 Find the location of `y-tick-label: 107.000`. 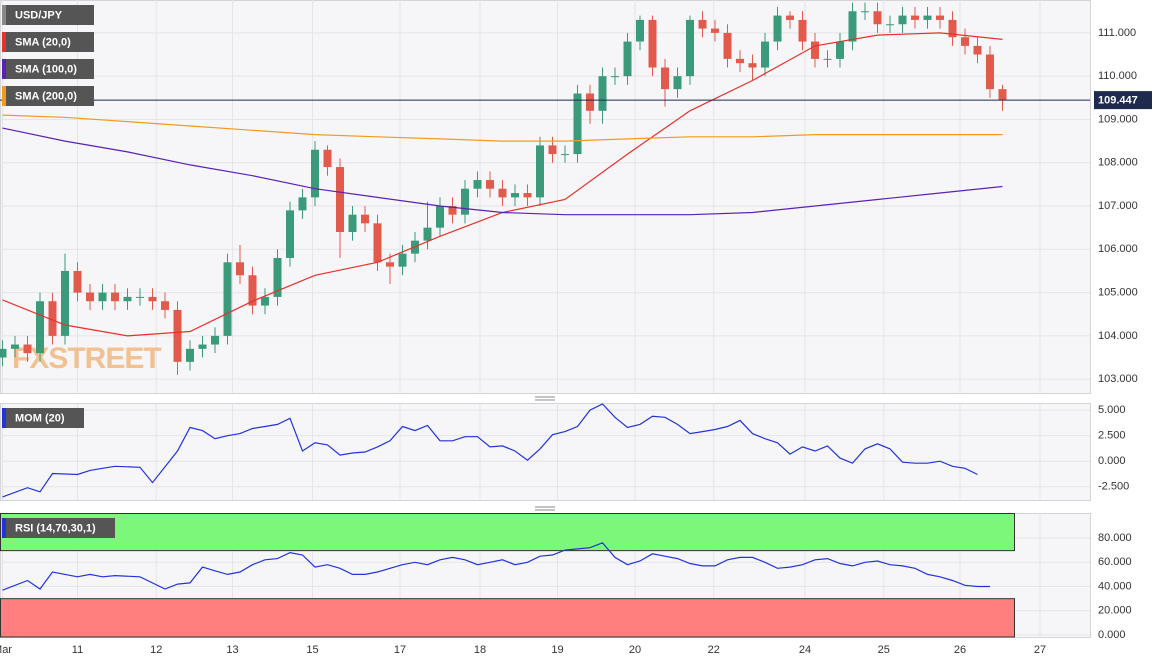

y-tick-label: 107.000 is located at coordinates (1118, 206).